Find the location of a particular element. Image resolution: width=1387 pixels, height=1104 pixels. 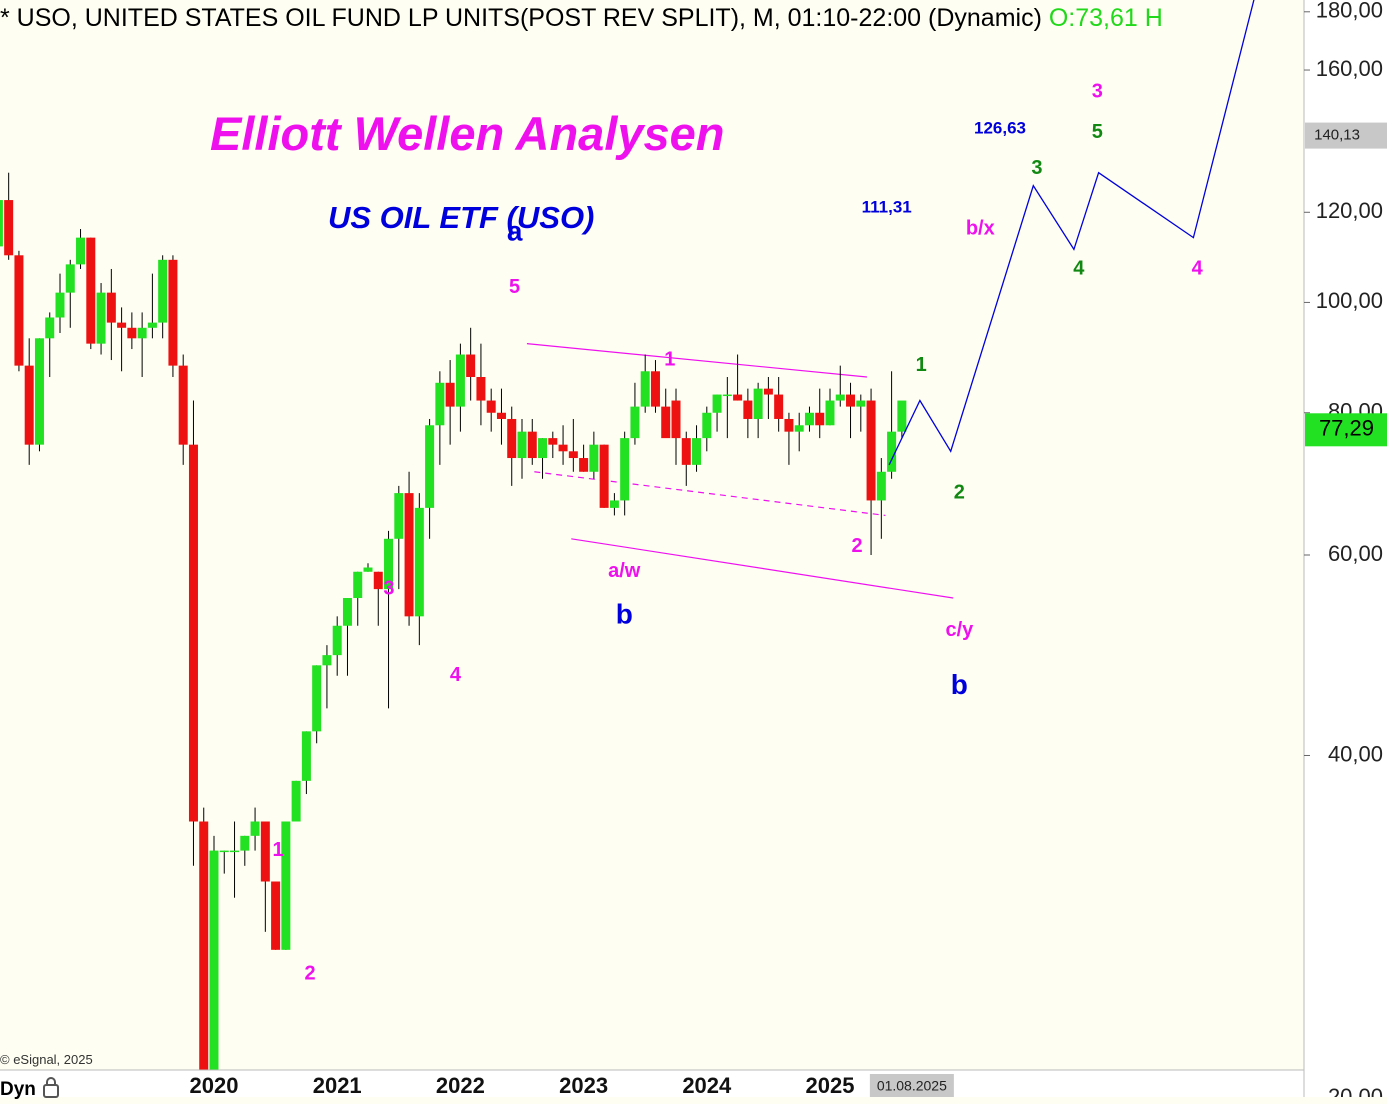

date-box is located at coordinates (911, 1085).